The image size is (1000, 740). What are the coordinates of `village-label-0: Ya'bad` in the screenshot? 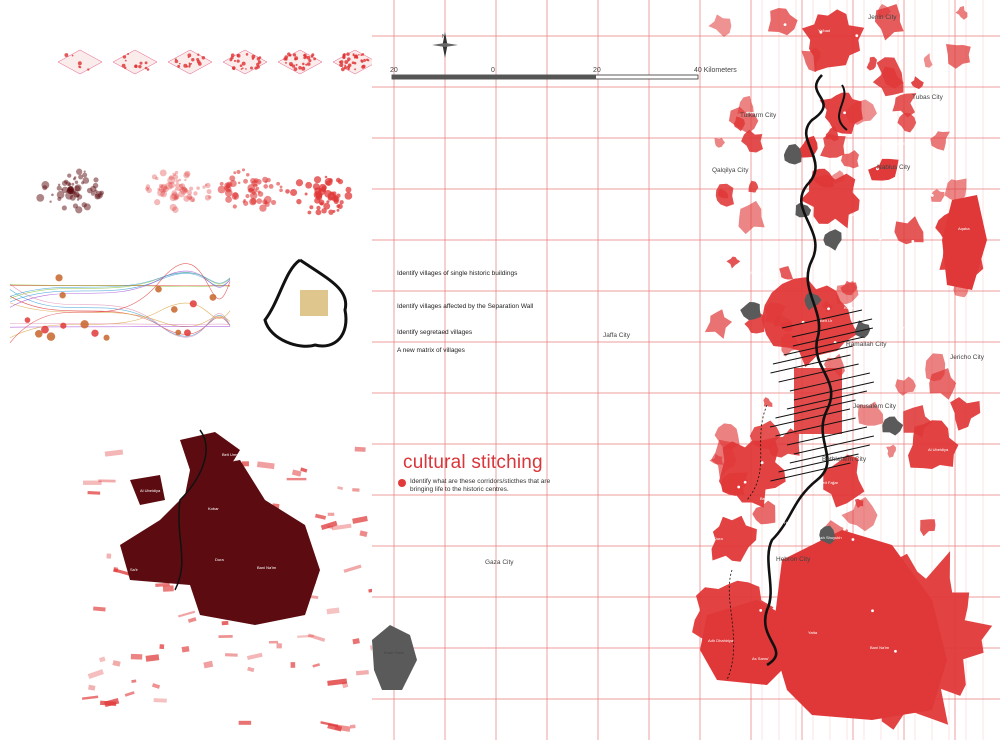 It's located at (824, 30).